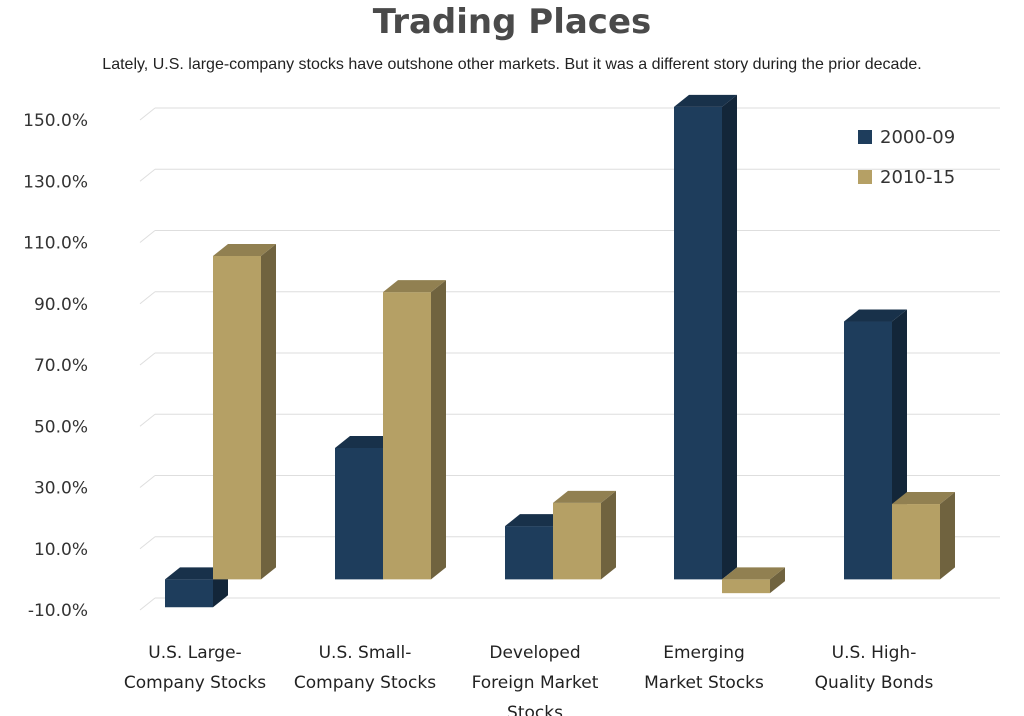 This screenshot has width=1024, height=716. What do you see at coordinates (194, 653) in the screenshot?
I see `x-tick-label: U.S. Large-` at bounding box center [194, 653].